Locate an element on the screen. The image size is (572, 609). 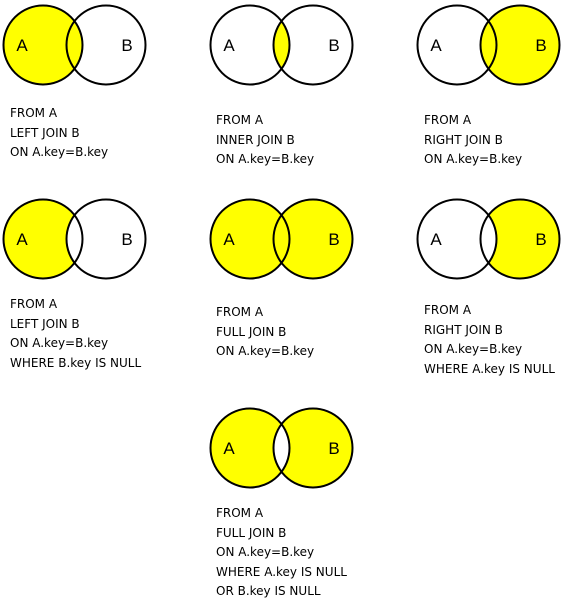
sql-left-join: FROM A LEFT JOIN B ON A.key=B.key is located at coordinates (59, 133).